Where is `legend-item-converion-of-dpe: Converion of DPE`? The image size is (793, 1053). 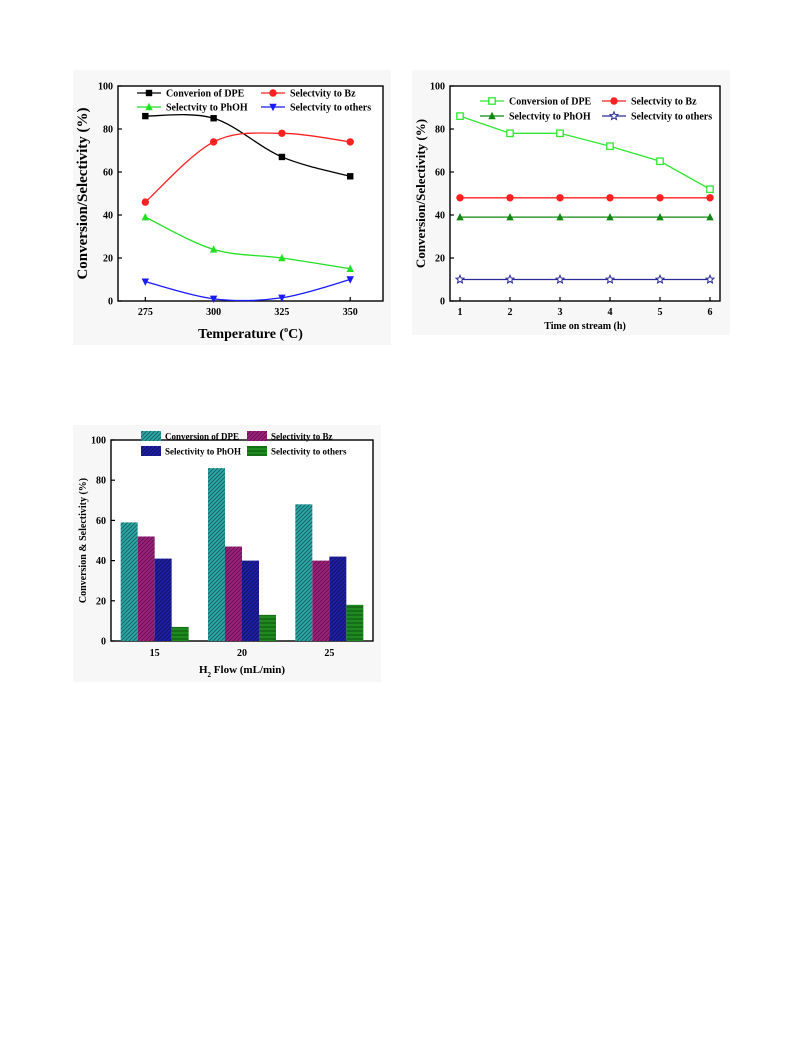
legend-item-converion-of-dpe: Converion of DPE is located at coordinates (191, 94).